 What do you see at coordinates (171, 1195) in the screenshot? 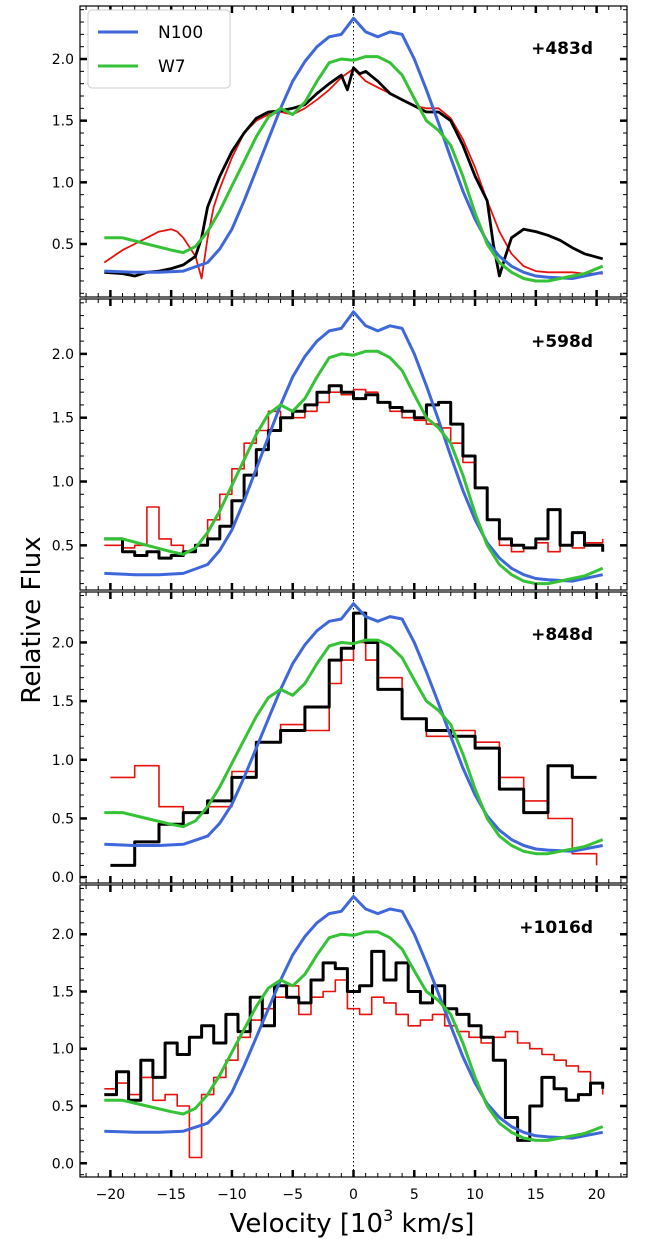
I see `x-tick-label: −15` at bounding box center [171, 1195].